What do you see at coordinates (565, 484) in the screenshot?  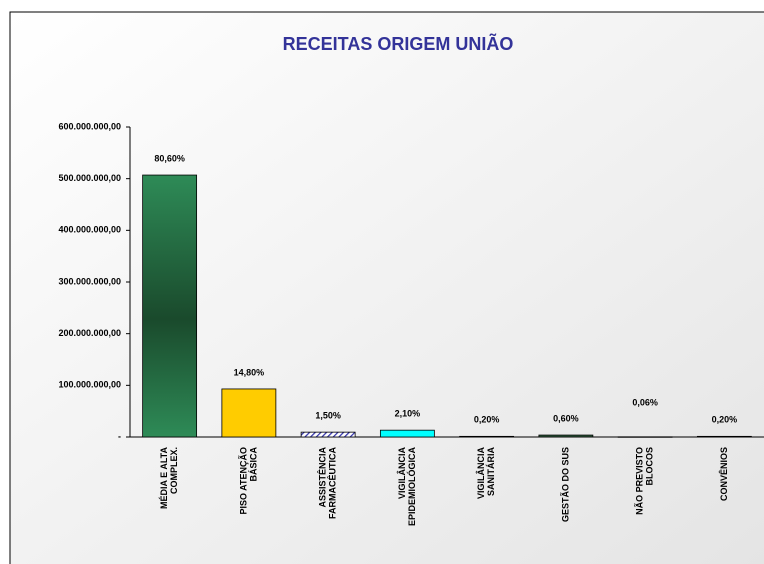 I see `x-tick-label: GESTÃO DO SUS` at bounding box center [565, 484].